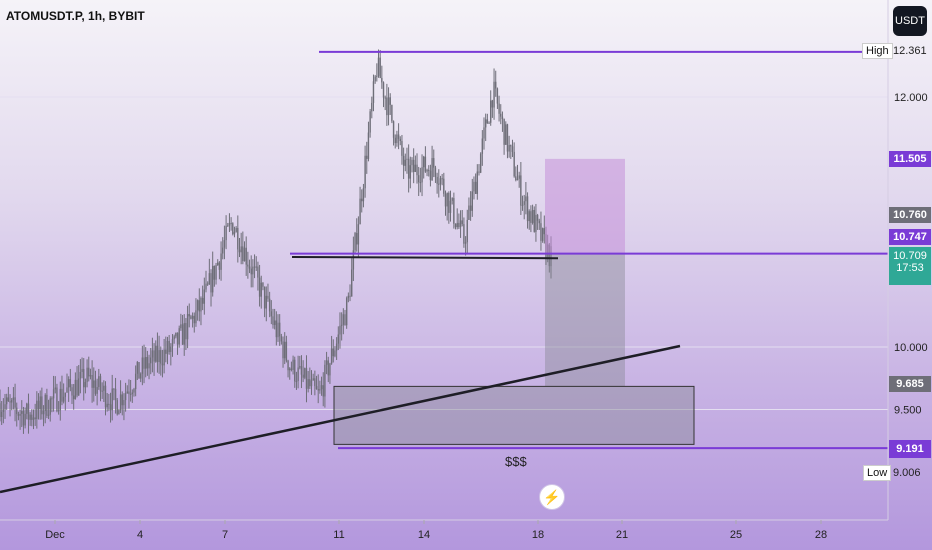 This screenshot has height=550, width=932. Describe the element at coordinates (910, 256) in the screenshot. I see `last-price-value: 10.709` at that location.